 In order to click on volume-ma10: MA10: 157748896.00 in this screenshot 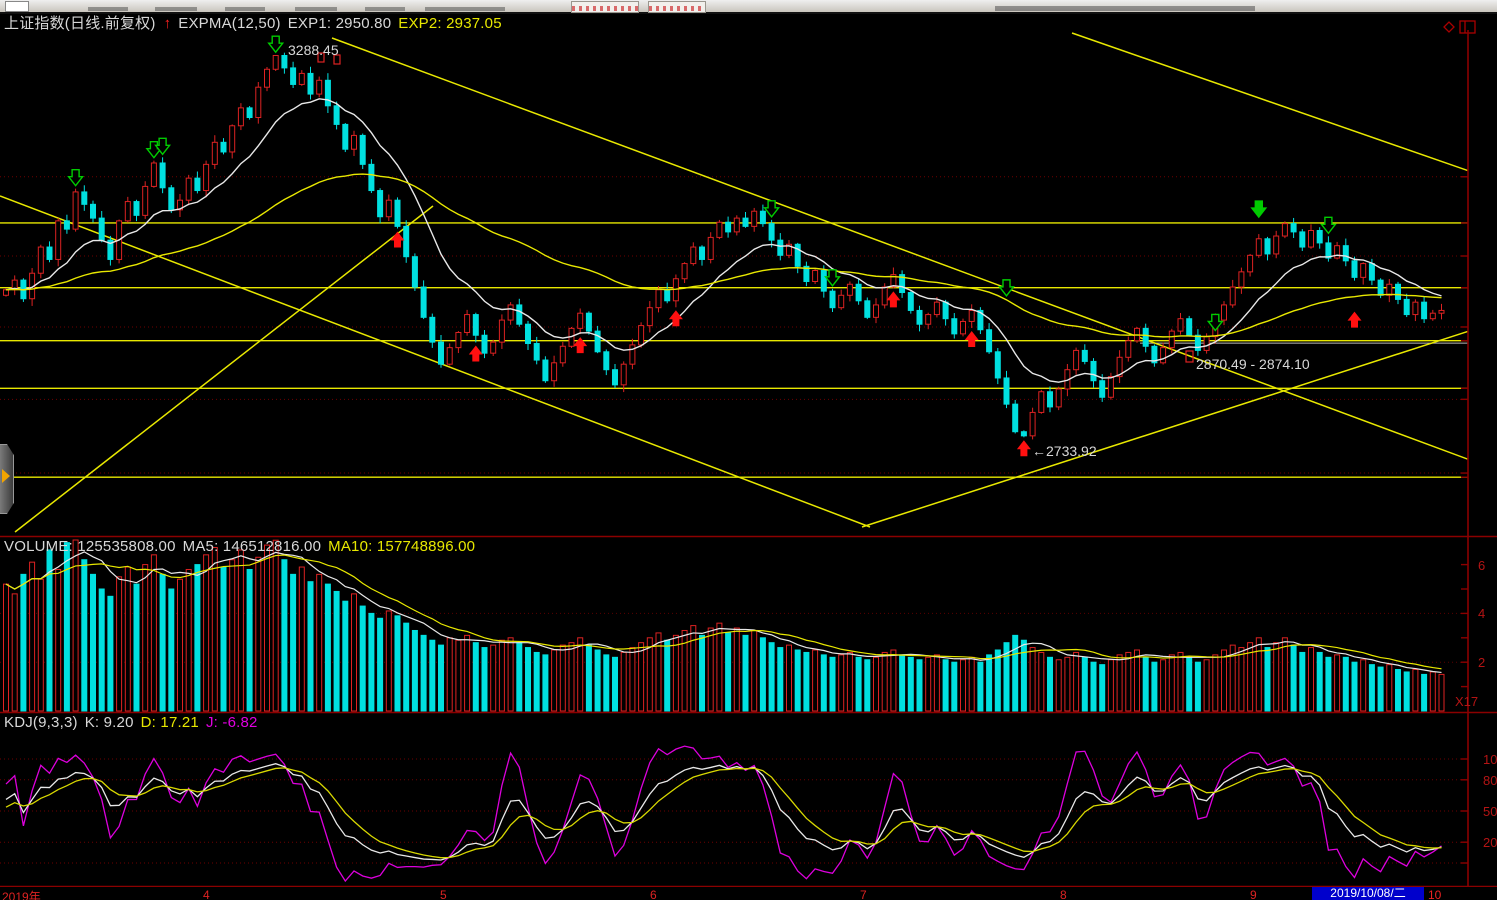, I will do `click(402, 546)`.